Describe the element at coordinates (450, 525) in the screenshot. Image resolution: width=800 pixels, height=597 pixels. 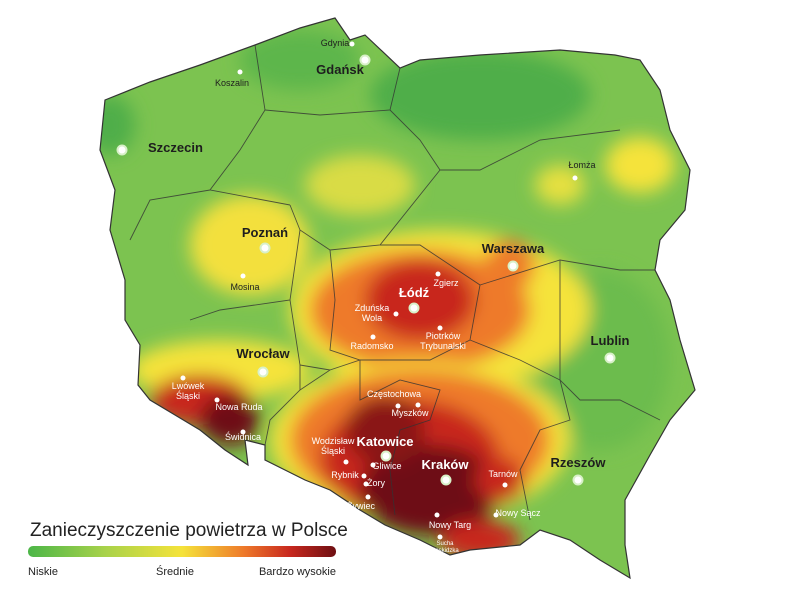
I see `city-label: Nowy Targ` at that location.